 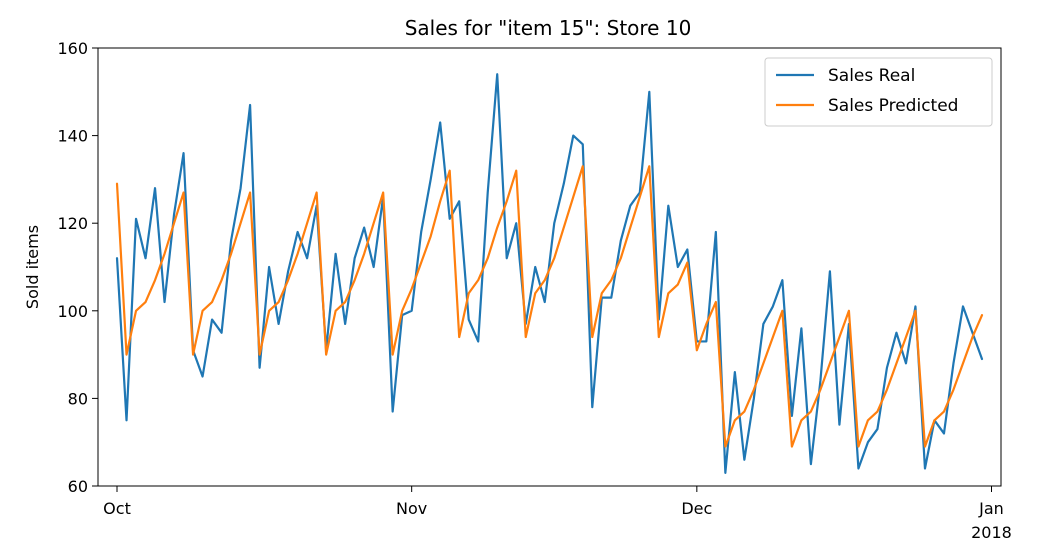 What do you see at coordinates (696, 508) in the screenshot?
I see `x-tick-label: Dec` at bounding box center [696, 508].